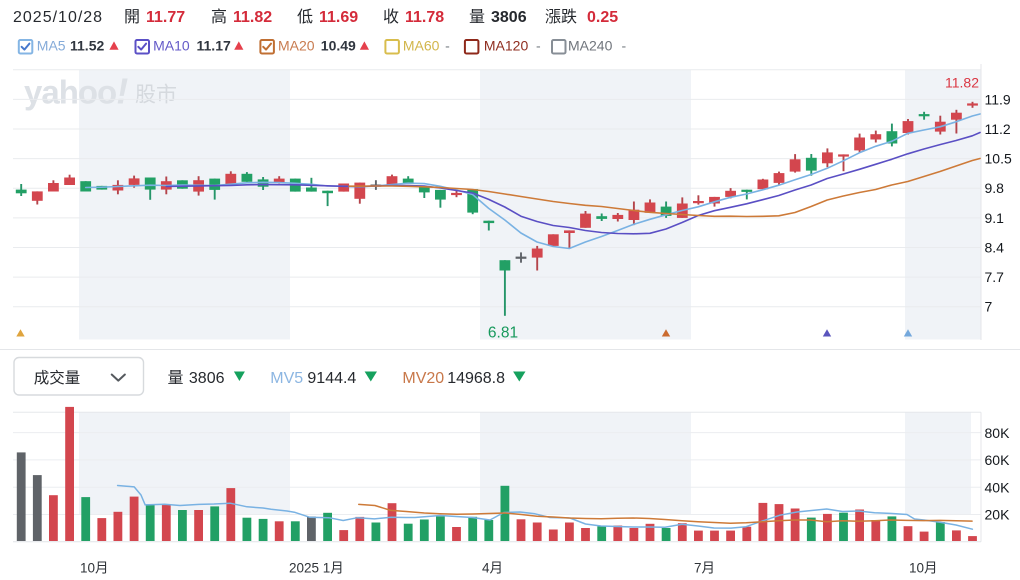  What do you see at coordinates (58, 17) in the screenshot?
I see `svg-text: 2025/10/28` at bounding box center [58, 17].